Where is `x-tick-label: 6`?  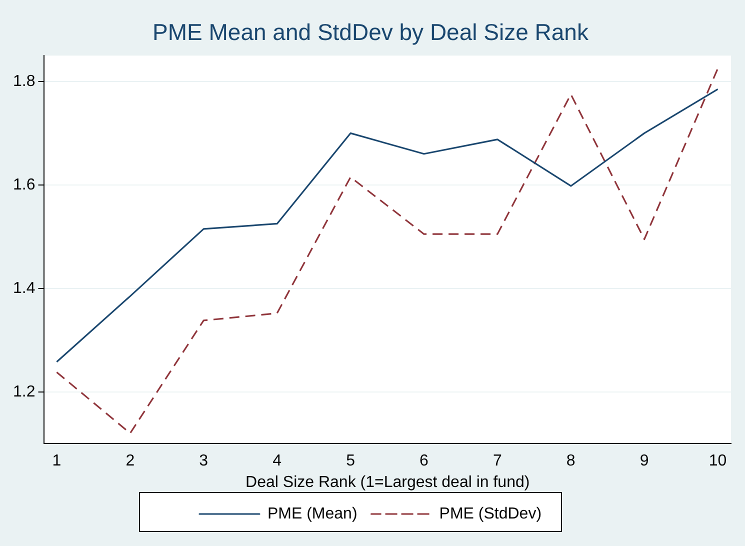
x-tick-label: 6 is located at coordinates (424, 461).